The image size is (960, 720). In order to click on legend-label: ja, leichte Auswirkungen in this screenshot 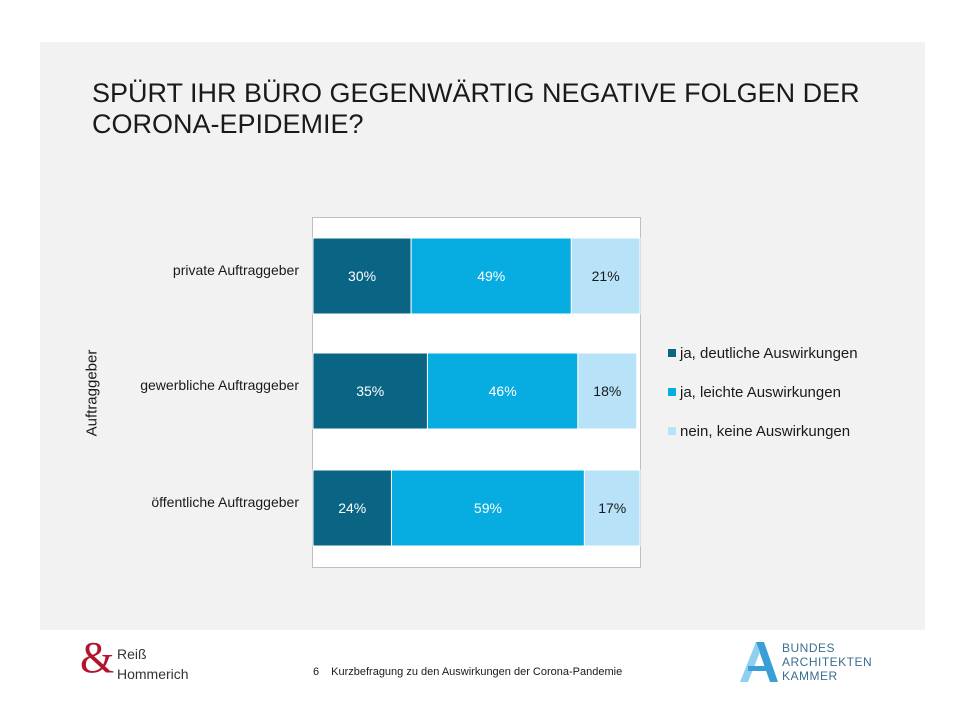, I will do `click(760, 392)`.